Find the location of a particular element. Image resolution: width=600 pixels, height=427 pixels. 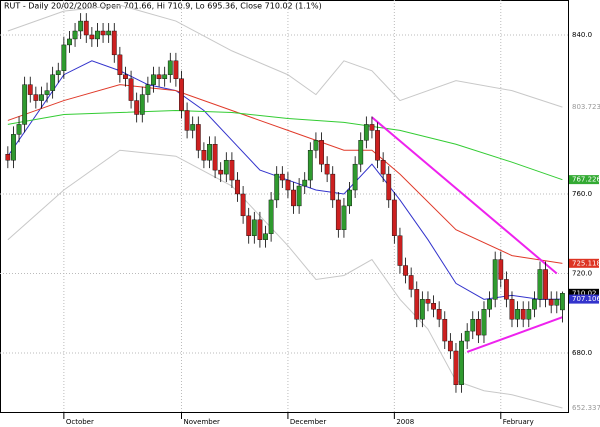

value-badge-label: 725.118 is located at coordinates (586, 263).